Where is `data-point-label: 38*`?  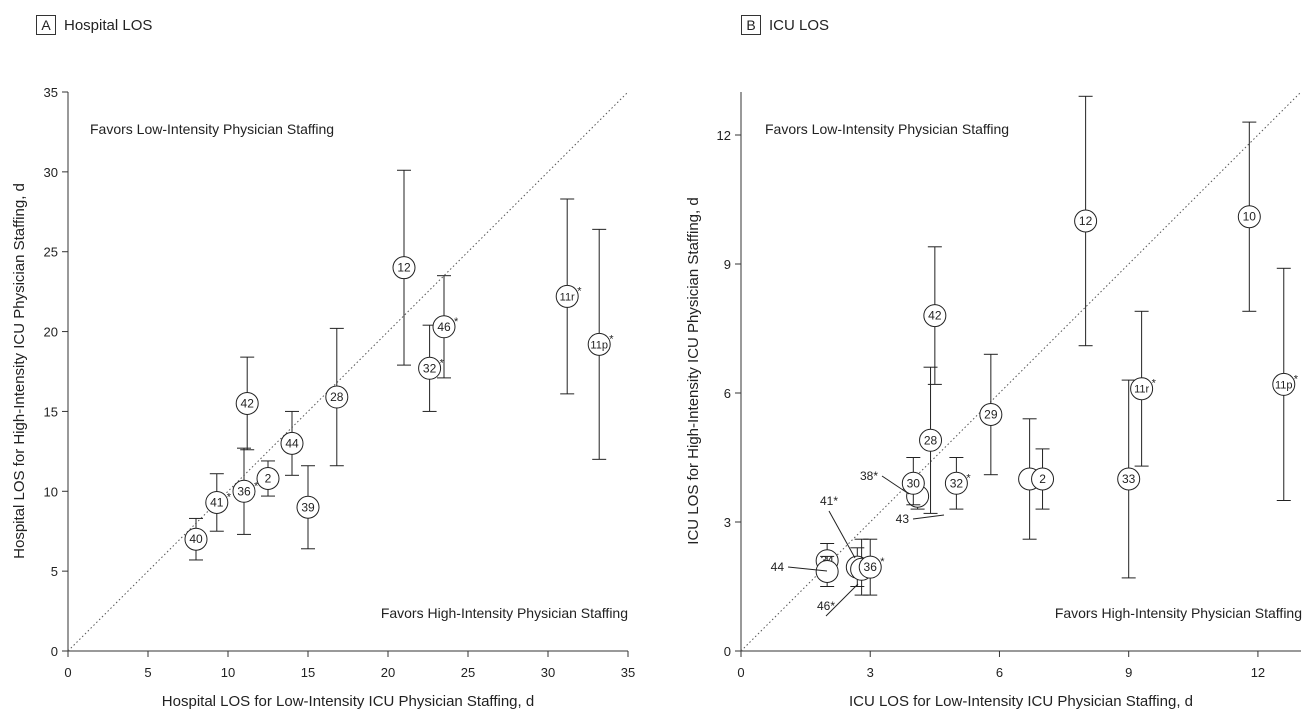
data-point-label: 38* is located at coordinates (869, 476).